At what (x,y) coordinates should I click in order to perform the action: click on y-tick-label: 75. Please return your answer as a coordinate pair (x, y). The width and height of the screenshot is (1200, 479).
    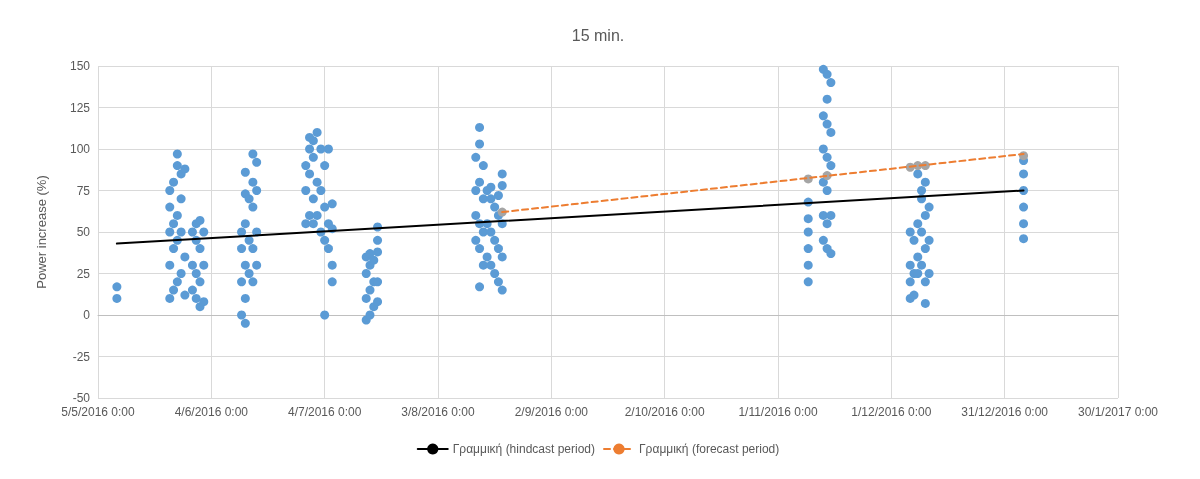
    Looking at the image, I should click on (83, 190).